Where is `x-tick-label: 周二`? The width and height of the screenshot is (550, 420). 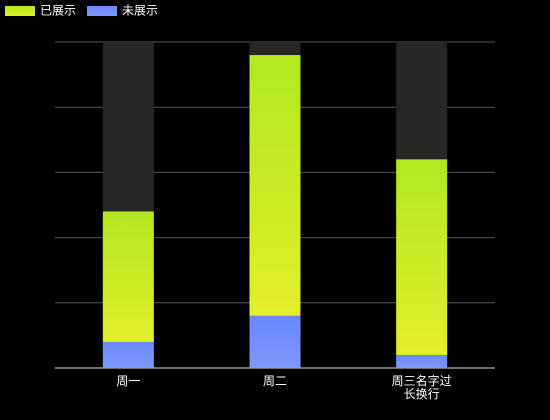
x-tick-label: 周二 is located at coordinates (274, 381).